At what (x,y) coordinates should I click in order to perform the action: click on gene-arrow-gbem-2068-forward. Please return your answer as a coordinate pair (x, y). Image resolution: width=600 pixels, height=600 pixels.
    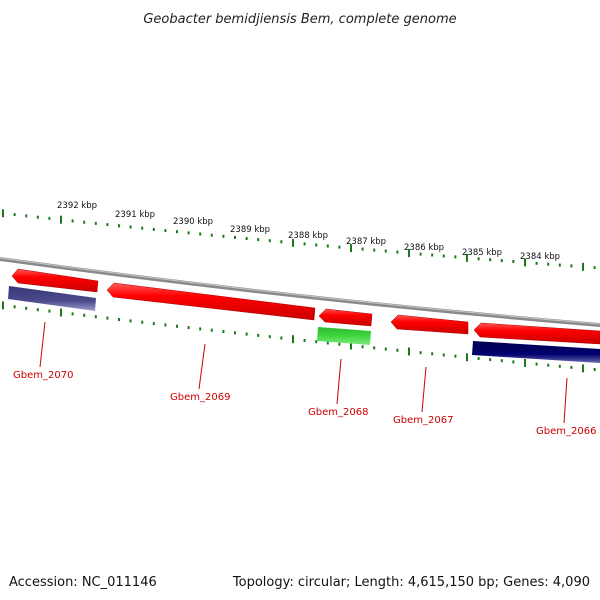
    Looking at the image, I should click on (345, 317).